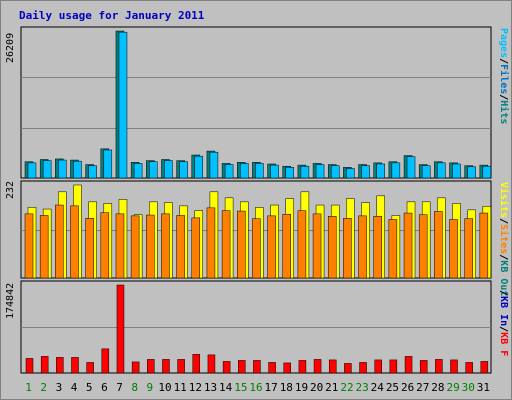 Image resolution: width=512 pixels, height=400 pixels. What do you see at coordinates (362, 387) in the screenshot?
I see `day-label: 23` at bounding box center [362, 387].